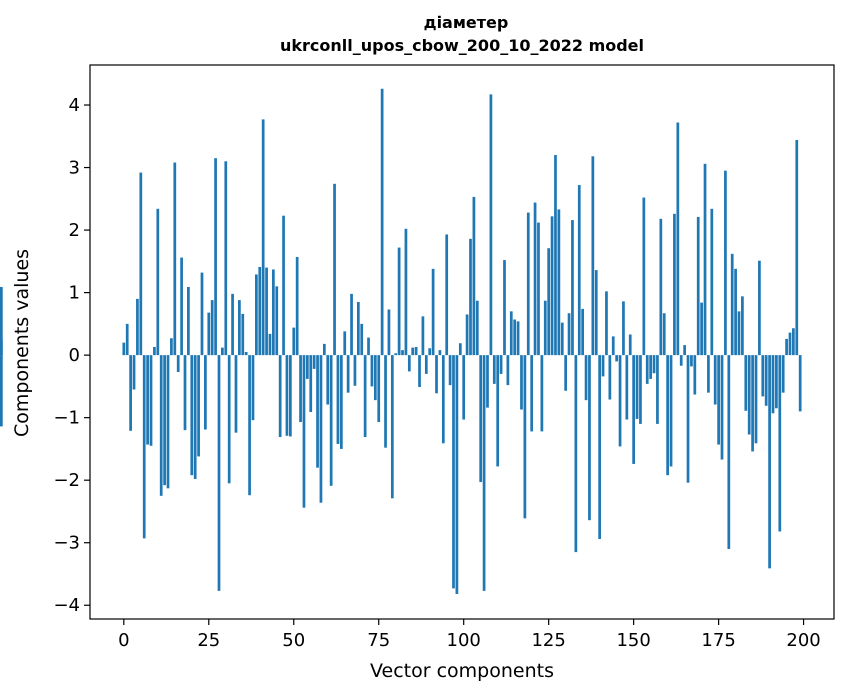 Image resolution: width=847 pixels, height=696 pixels. I want to click on x-axis-label: Vector components, so click(462, 671).